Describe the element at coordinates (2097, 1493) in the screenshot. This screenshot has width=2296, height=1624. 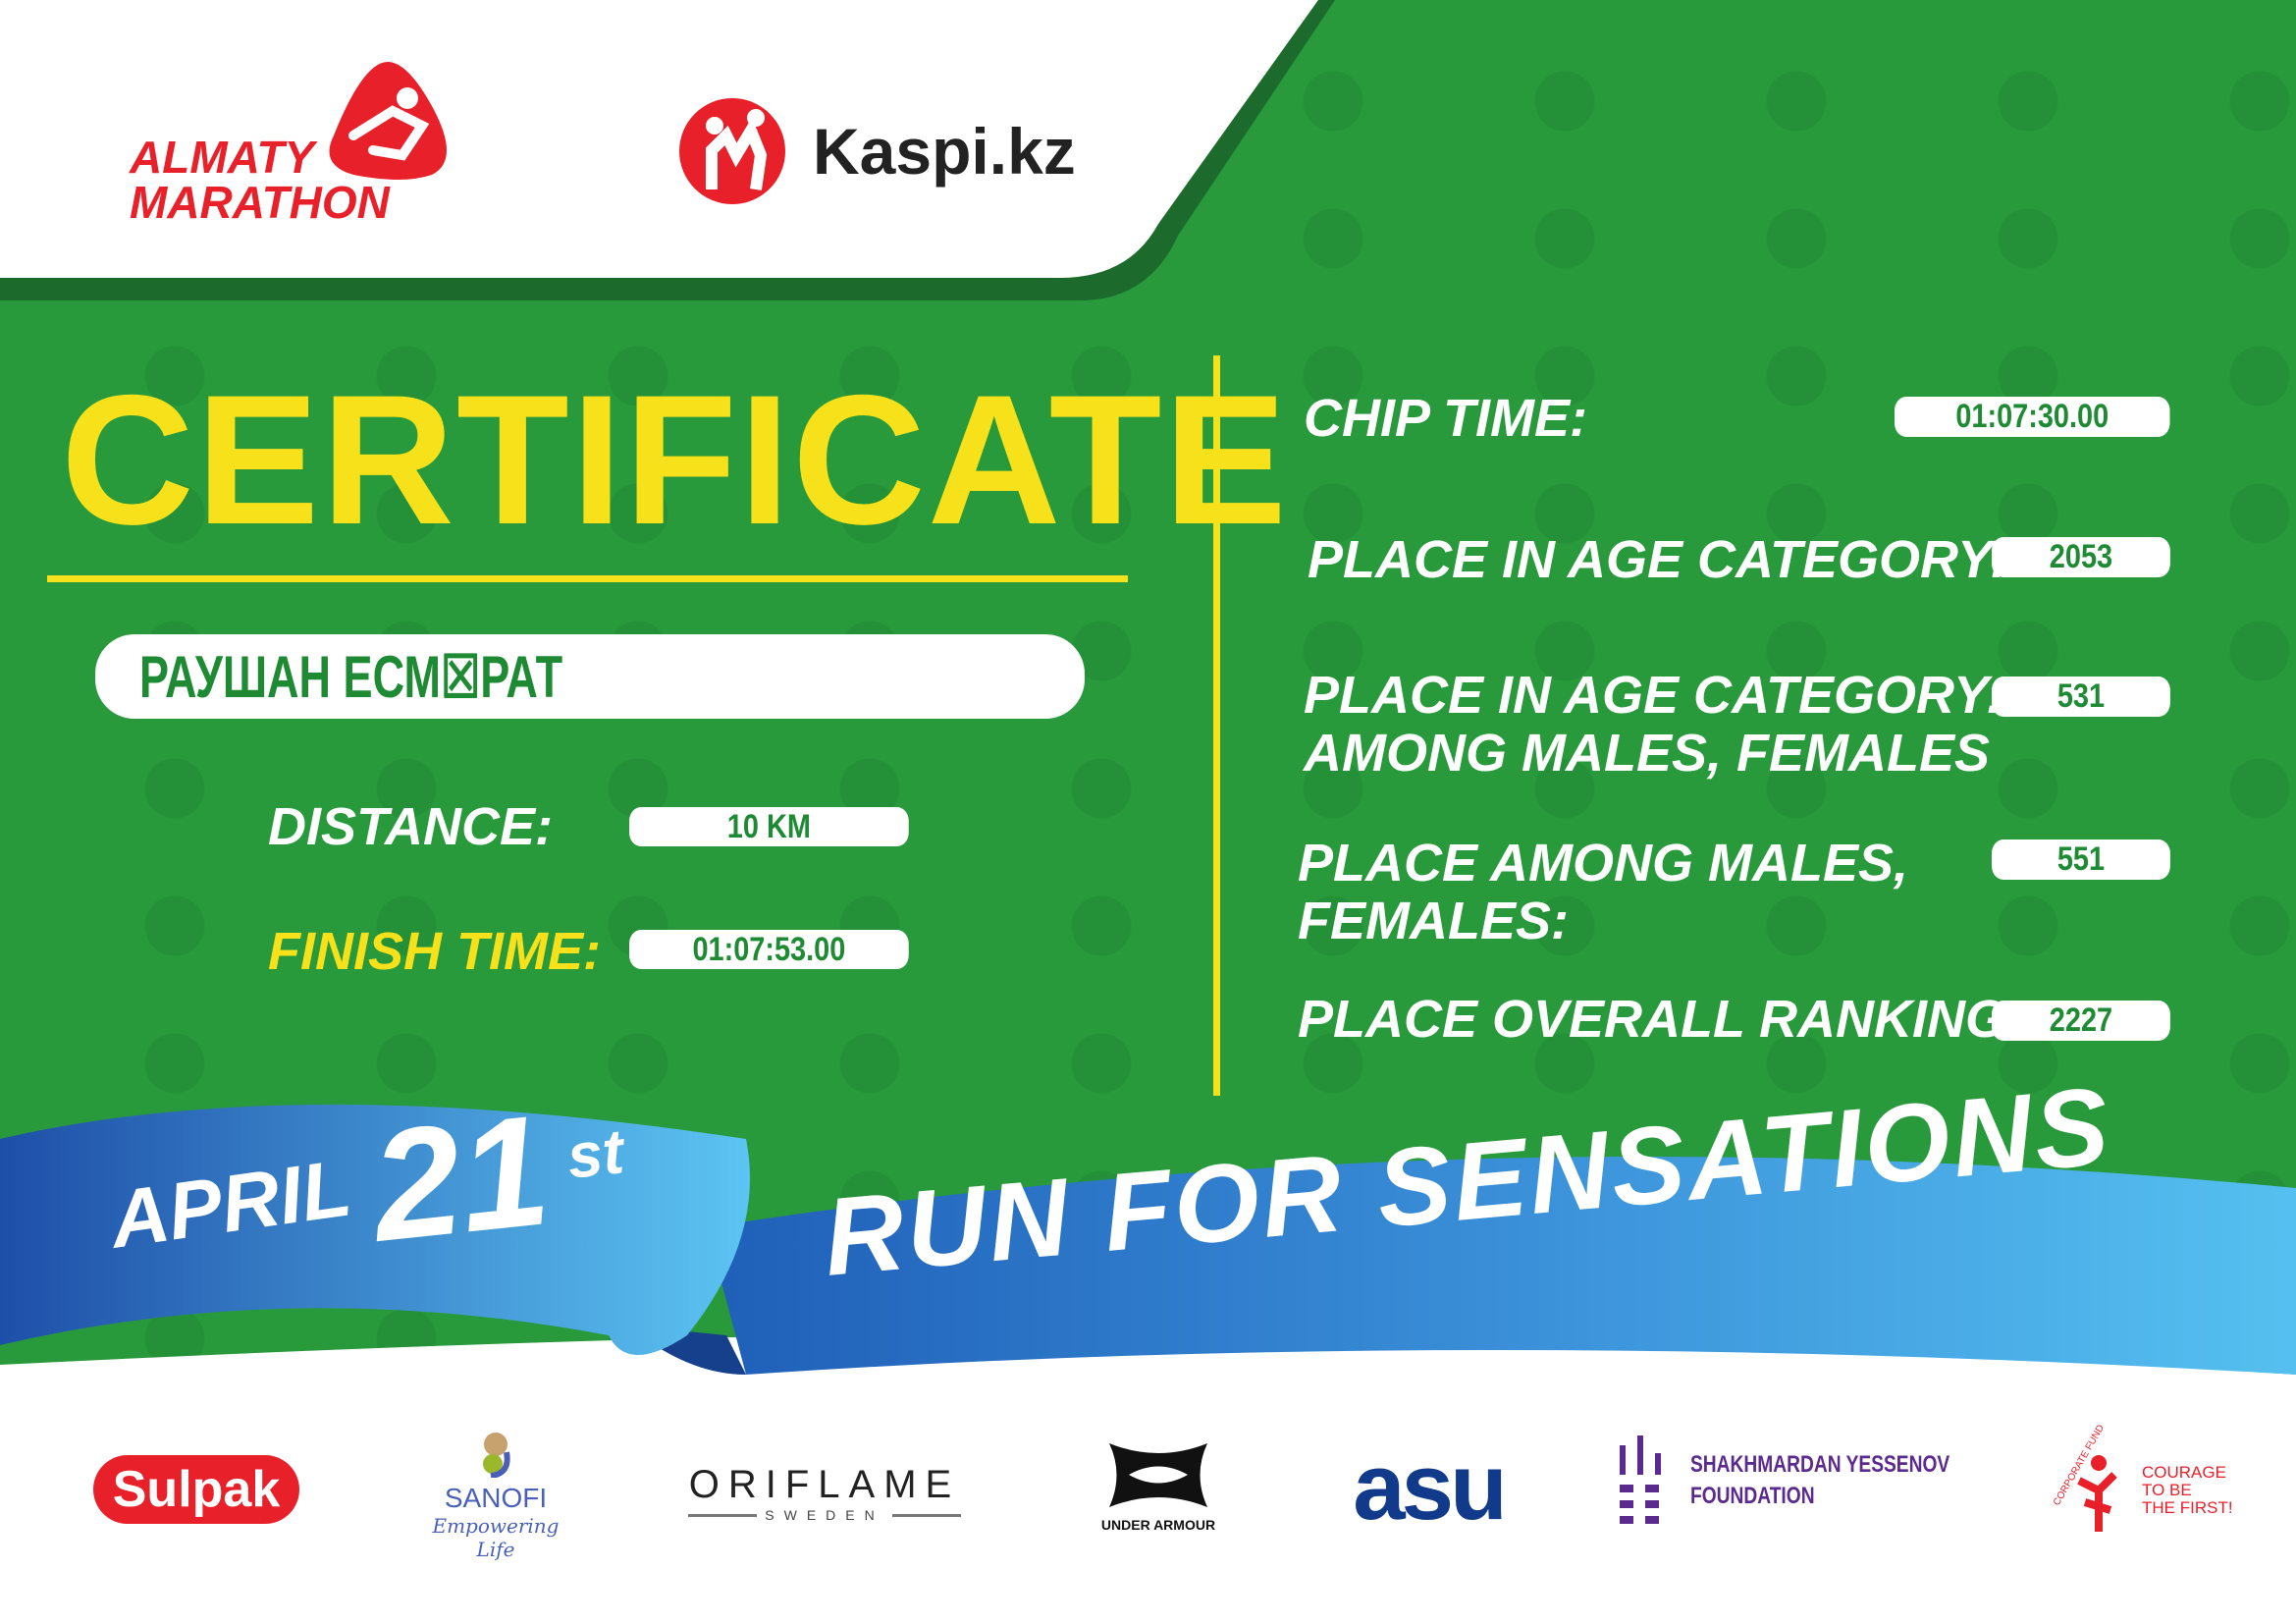
I see `courage-runner-icon` at that location.